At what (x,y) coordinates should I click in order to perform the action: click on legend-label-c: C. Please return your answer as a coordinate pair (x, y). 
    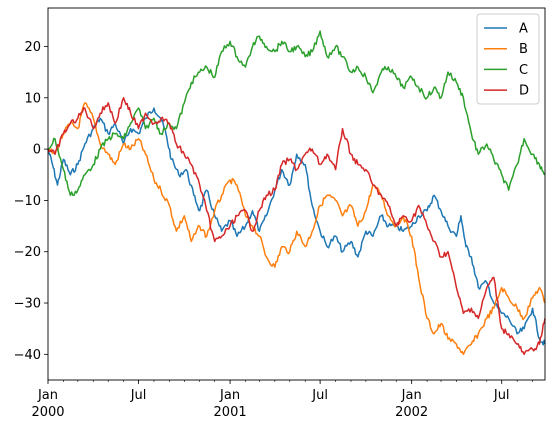
    Looking at the image, I should click on (523, 70).